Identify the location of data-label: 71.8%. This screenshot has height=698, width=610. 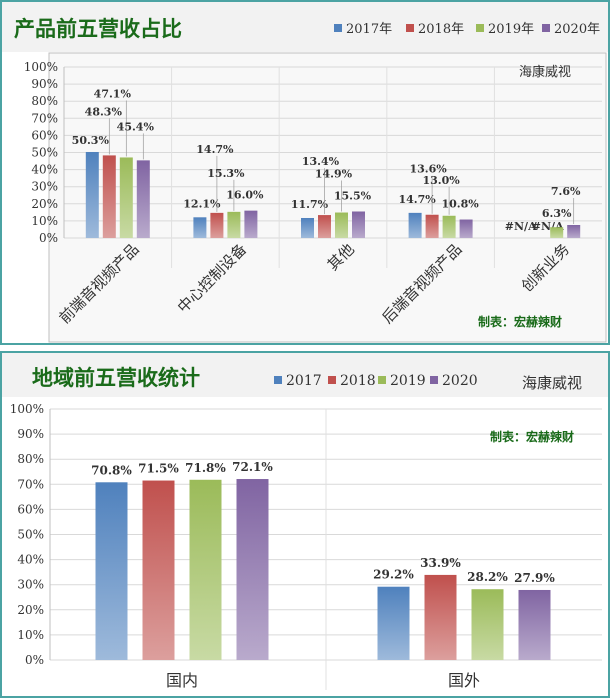
(205, 468).